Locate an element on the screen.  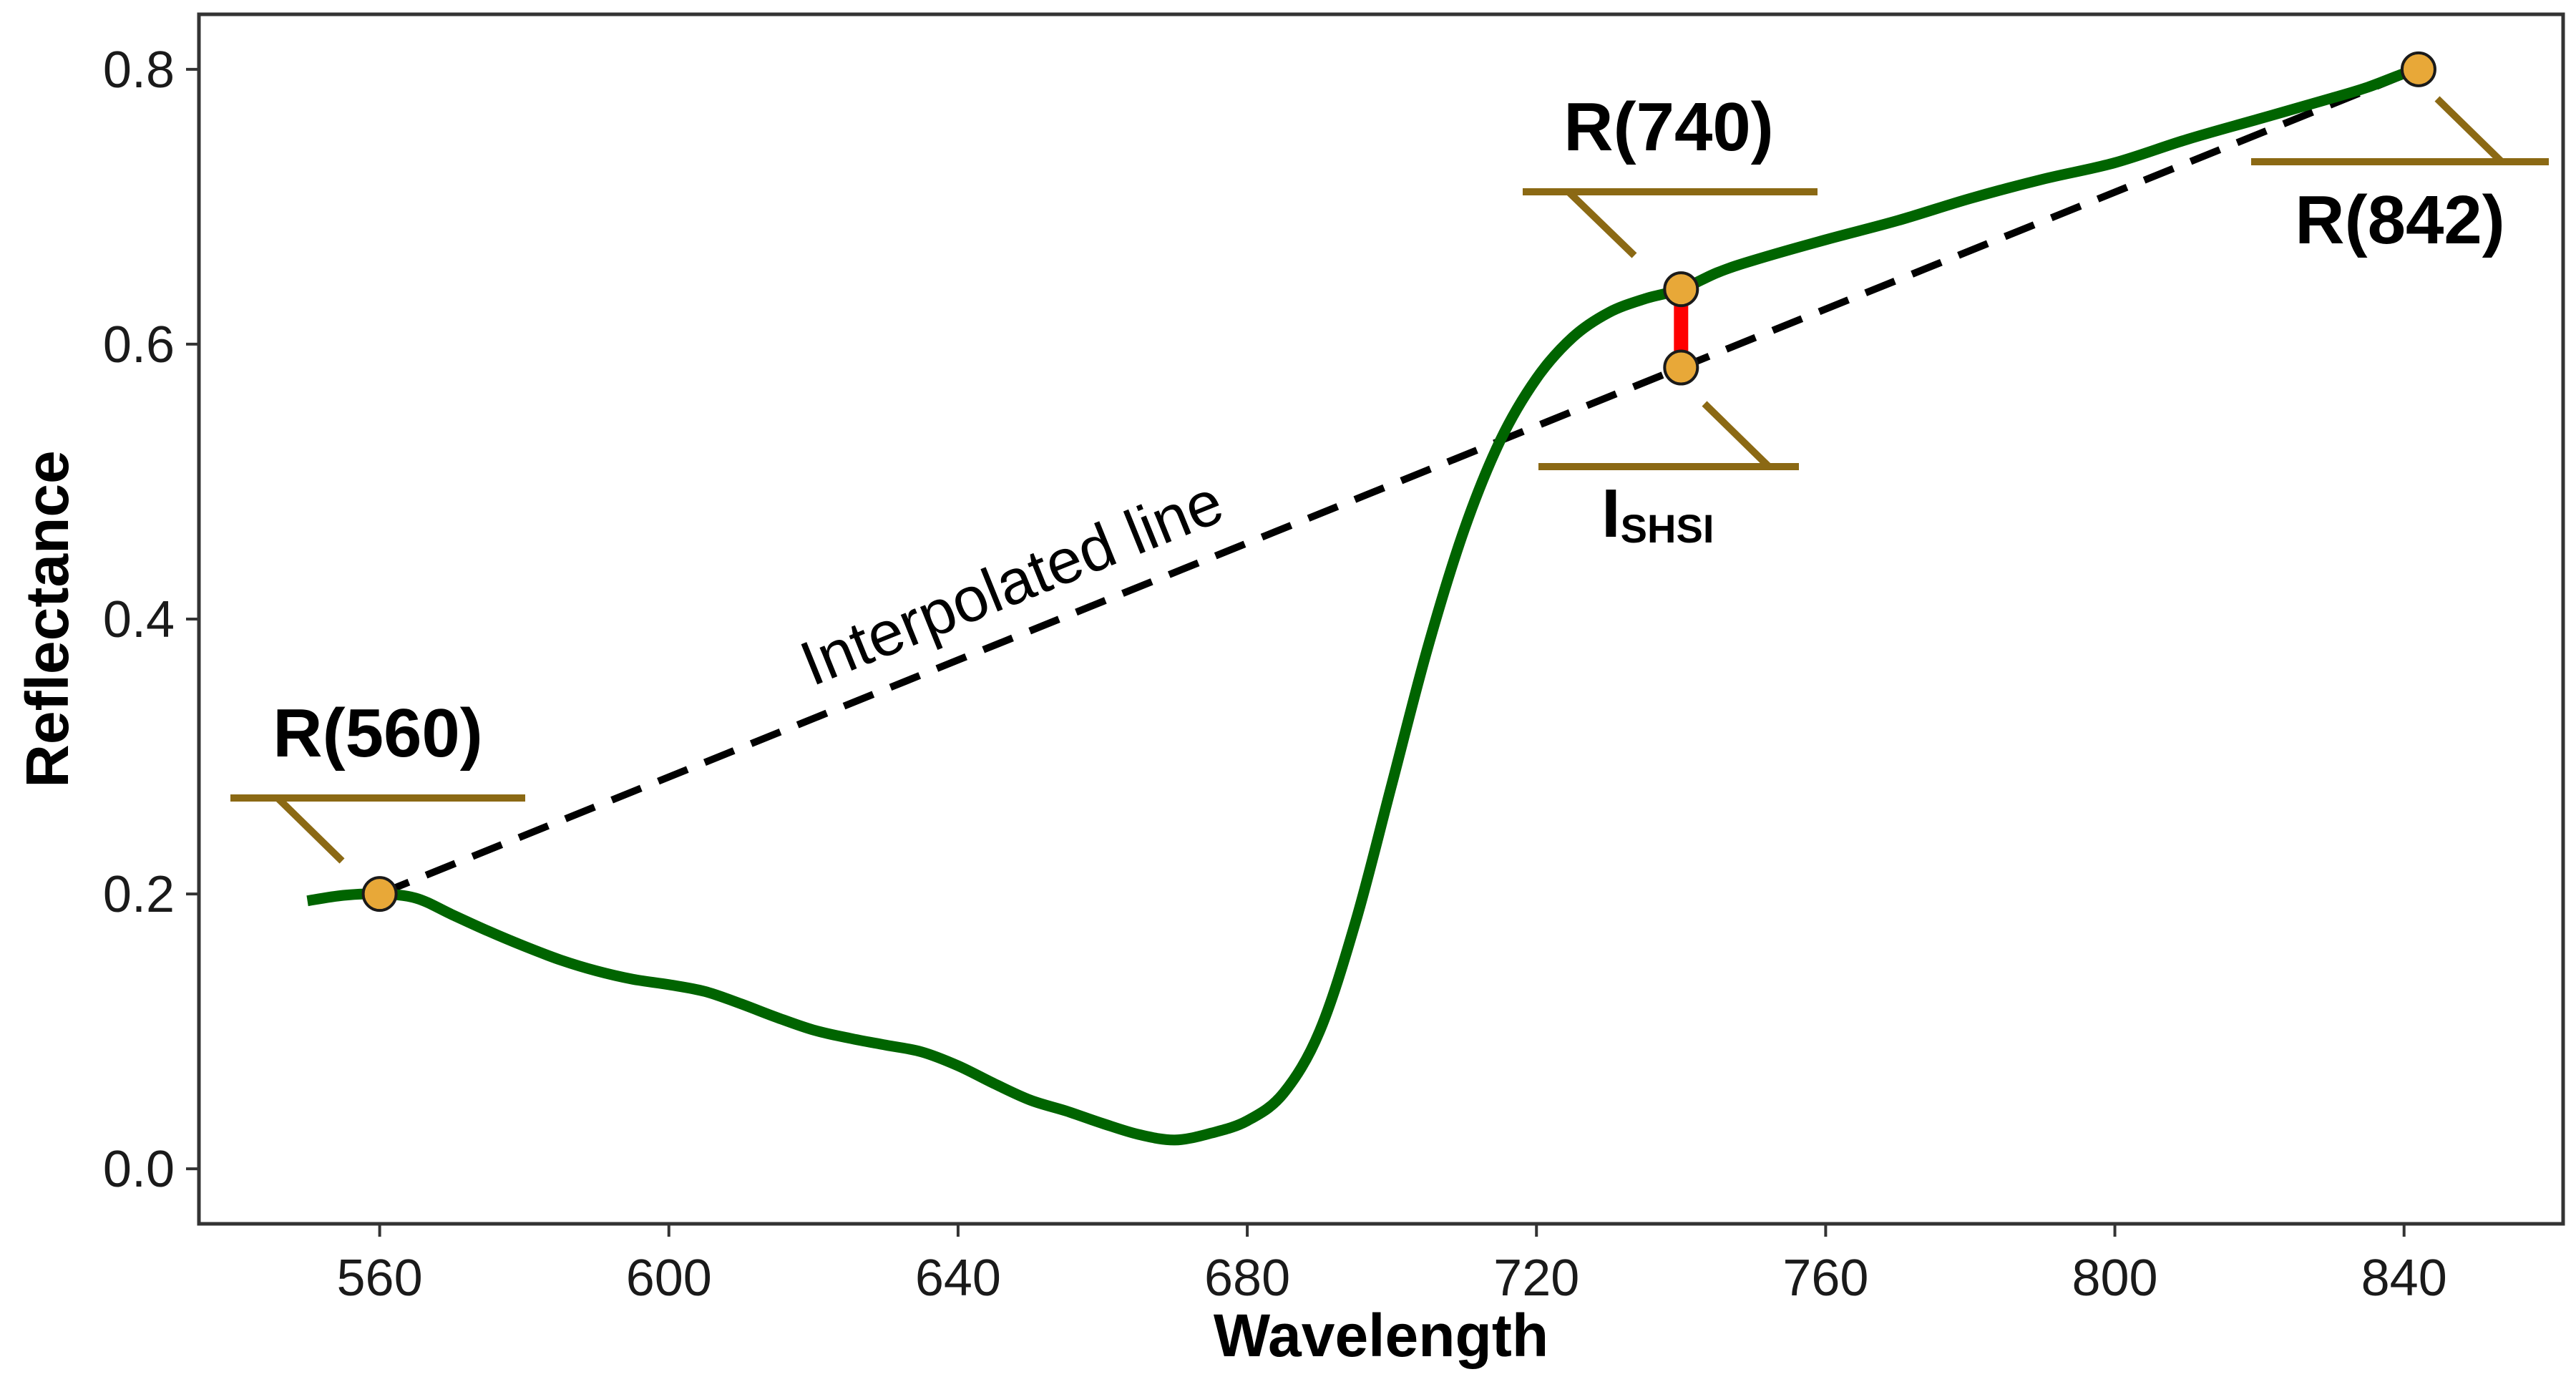
x-tick-label: 840 is located at coordinates (2404, 1278).